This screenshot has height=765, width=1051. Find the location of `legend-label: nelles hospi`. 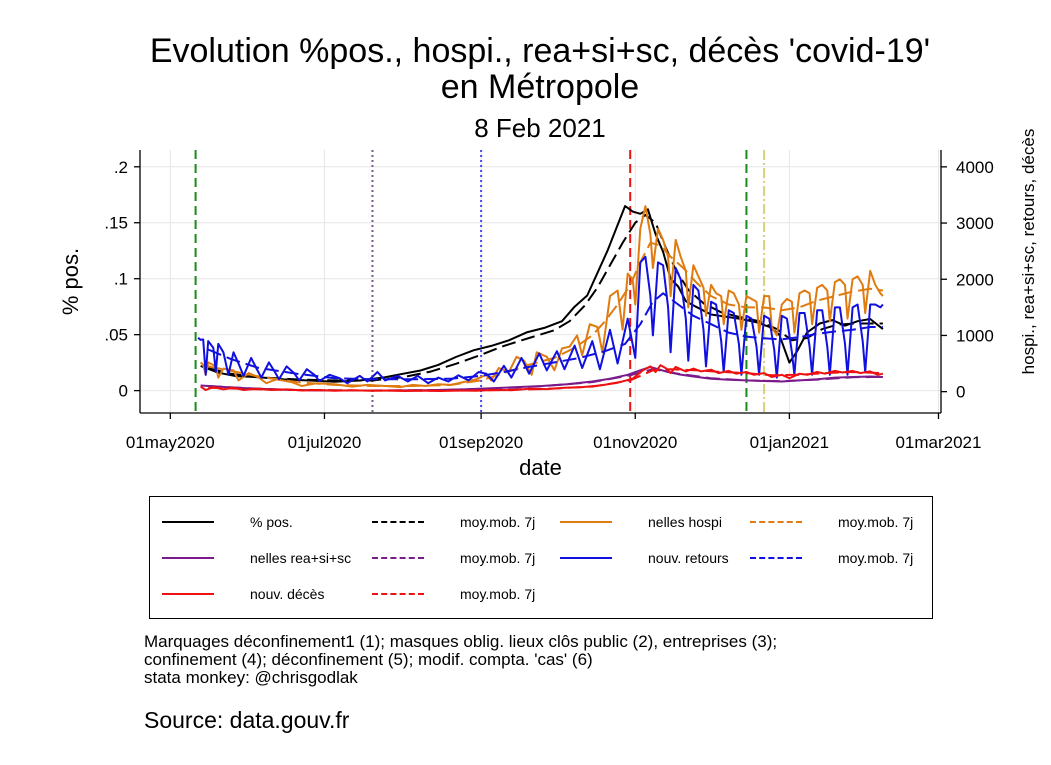

legend-label: nelles hospi is located at coordinates (685, 522).